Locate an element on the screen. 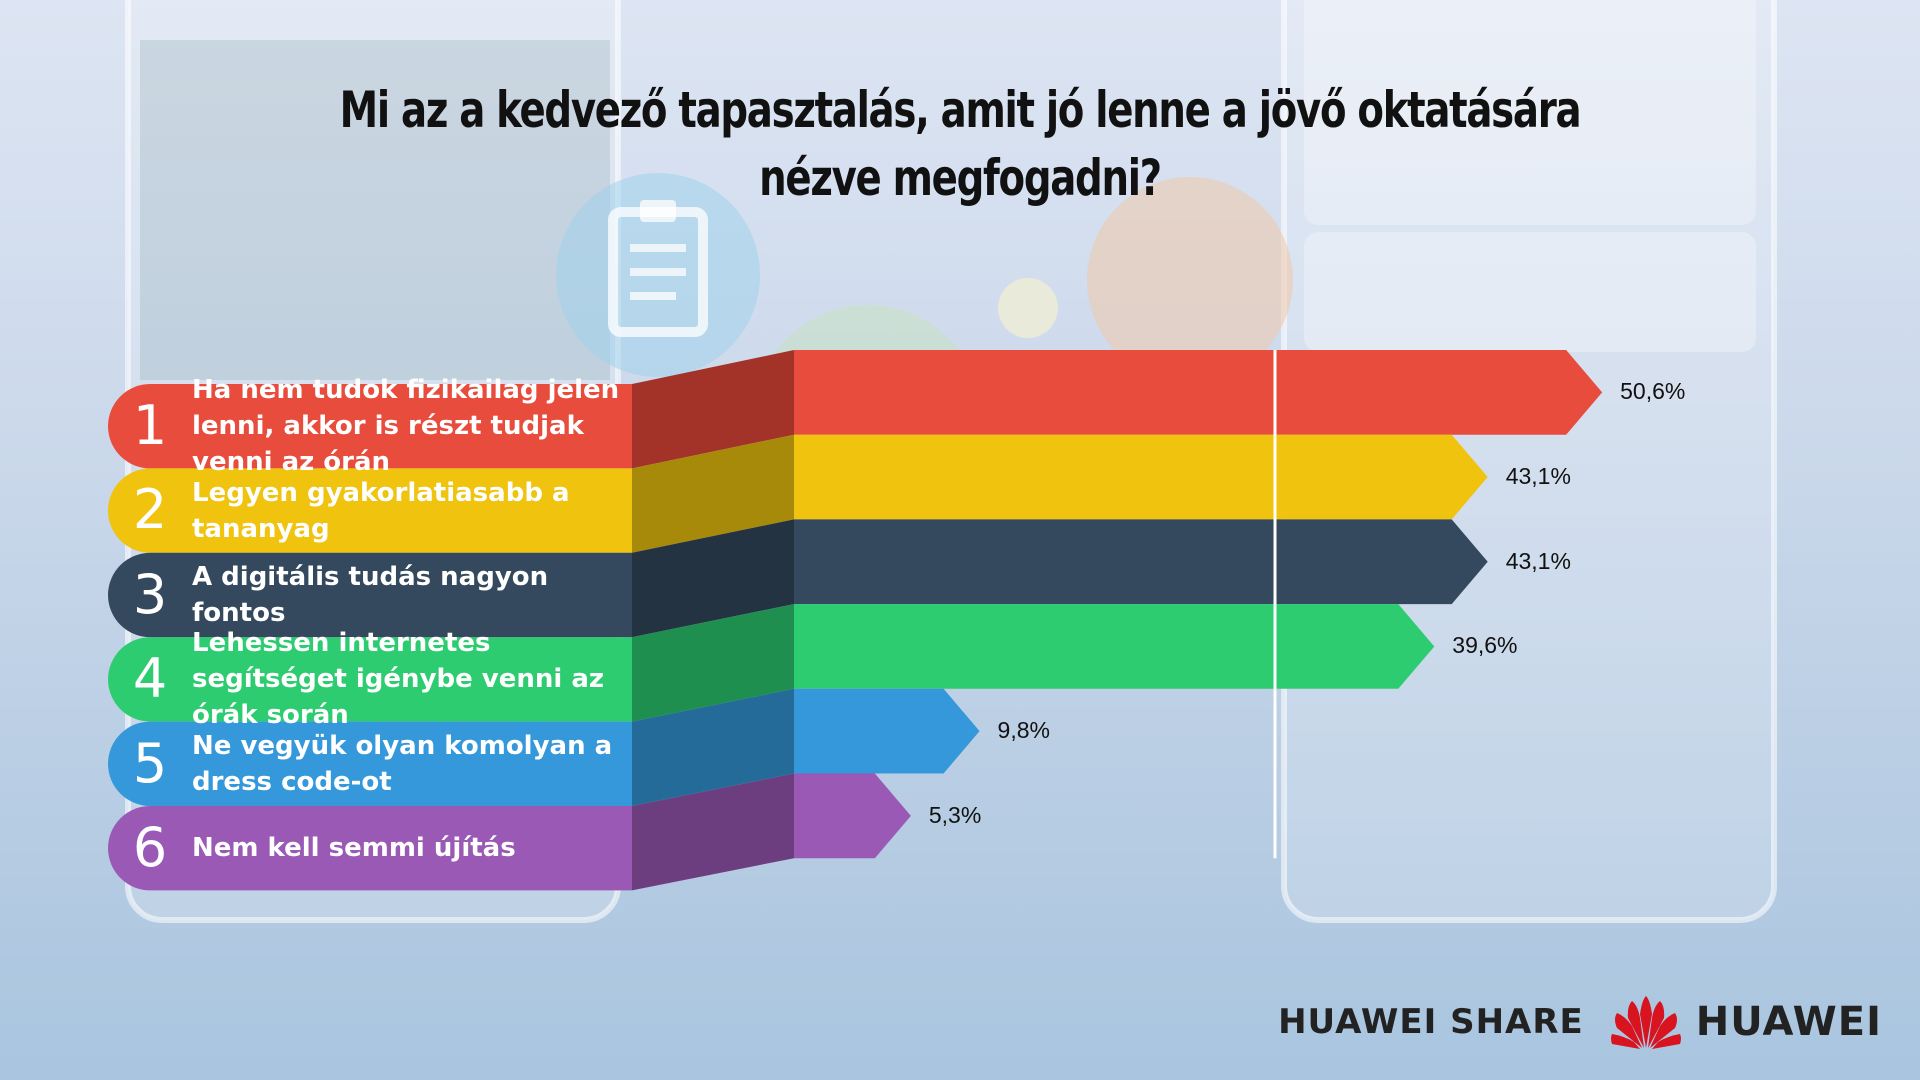  rank-number: 6 is located at coordinates (150, 847).